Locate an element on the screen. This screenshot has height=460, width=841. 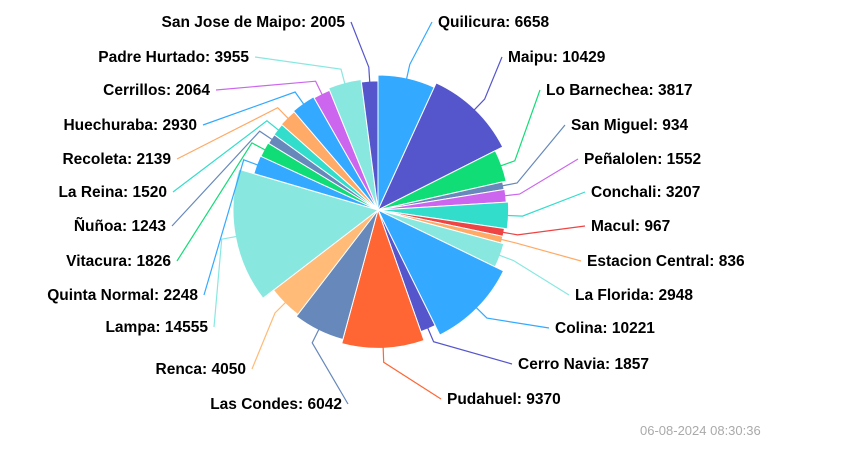
slice-label: Maipu: 10429 is located at coordinates (557, 57).